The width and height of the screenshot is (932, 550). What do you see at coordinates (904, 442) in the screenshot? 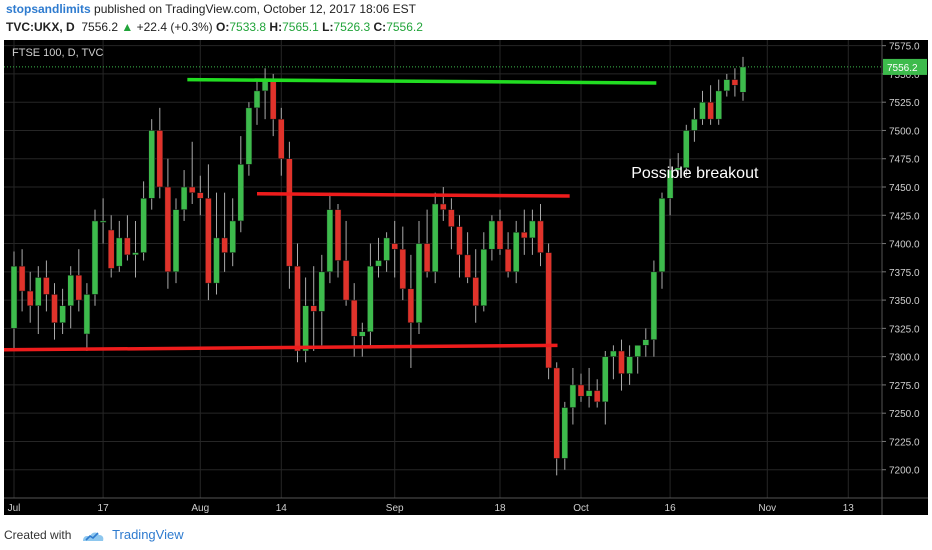
I see `y-tick-label: 7225.0` at bounding box center [904, 442].